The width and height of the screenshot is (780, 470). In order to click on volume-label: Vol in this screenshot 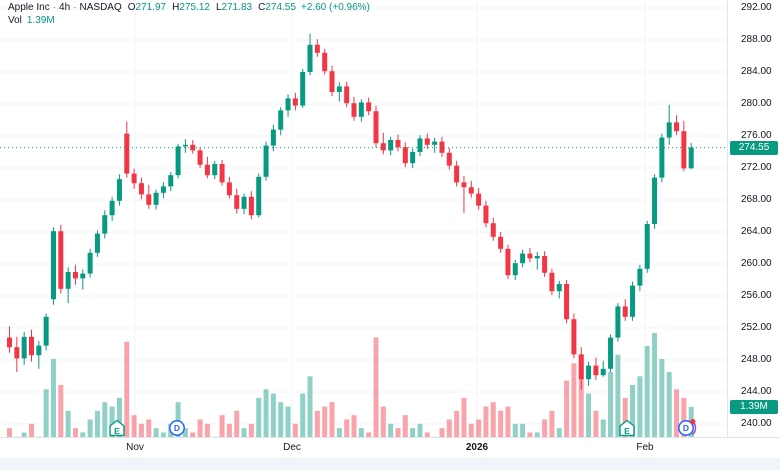, I will do `click(15, 20)`.